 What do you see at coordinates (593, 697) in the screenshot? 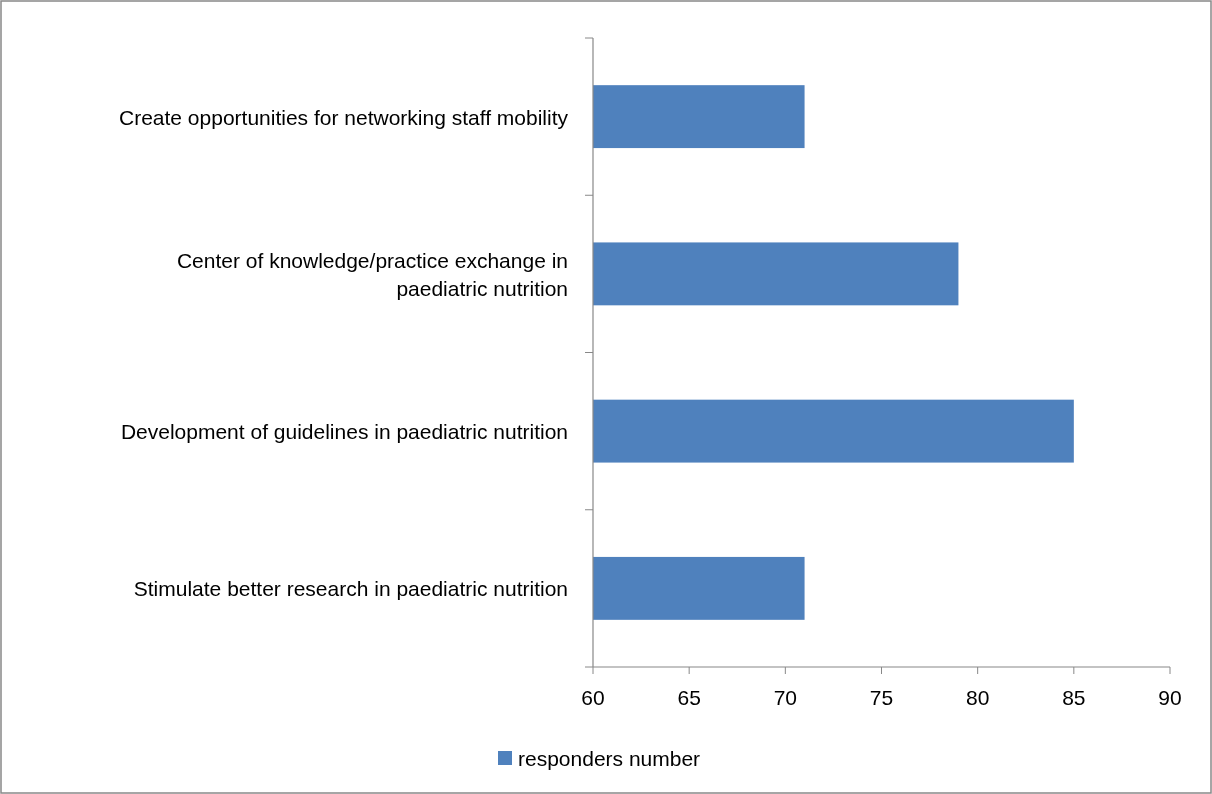
I see `x-tick-label: 60` at bounding box center [593, 697].